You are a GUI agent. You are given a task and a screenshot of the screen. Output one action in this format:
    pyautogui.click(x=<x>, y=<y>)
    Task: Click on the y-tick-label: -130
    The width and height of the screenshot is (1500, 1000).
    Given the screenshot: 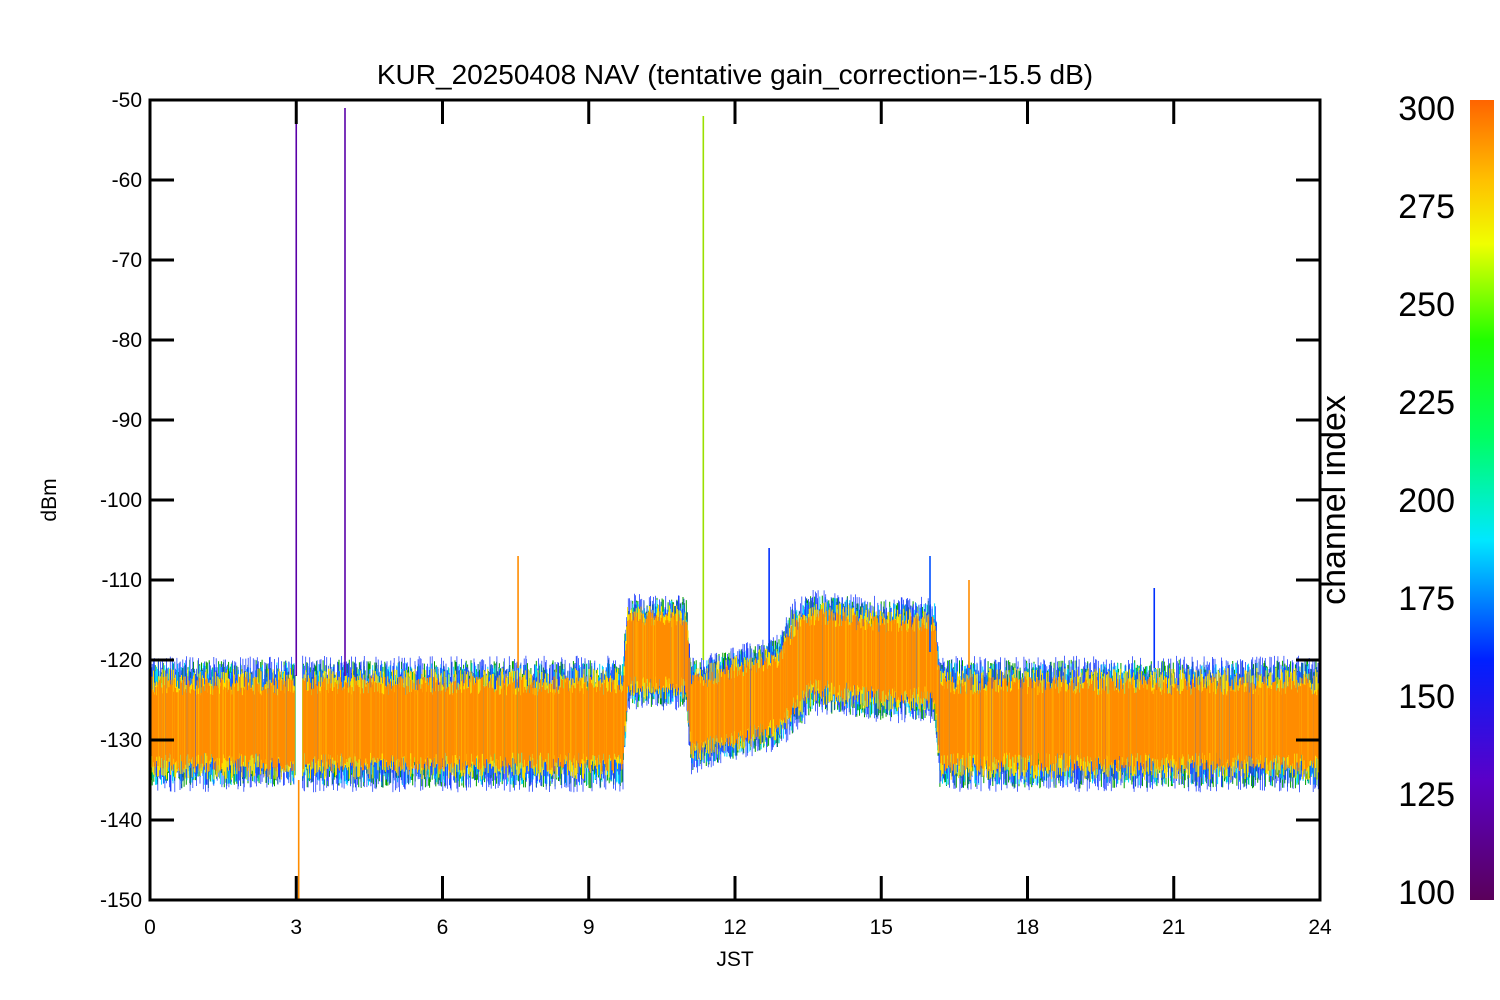 What is the action you would take?
    pyautogui.click(x=121, y=740)
    